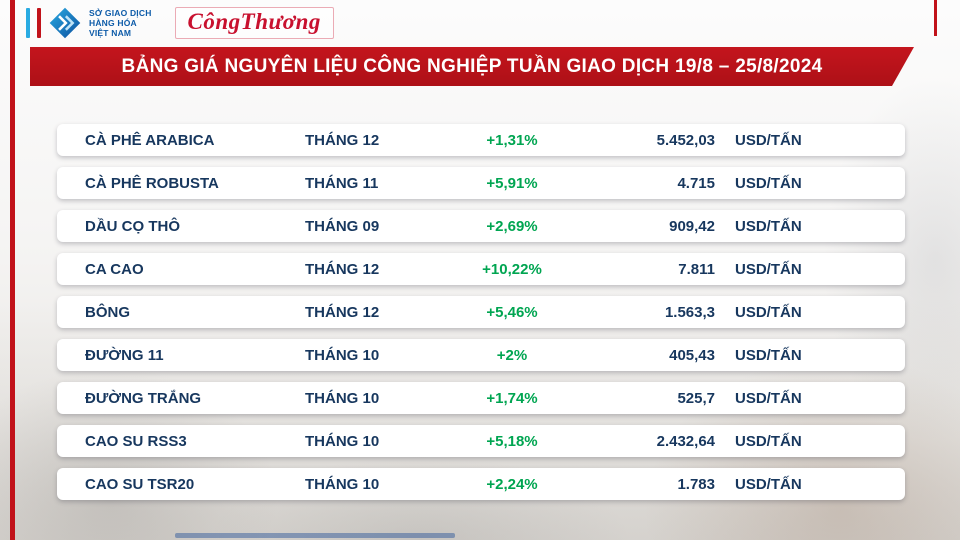  What do you see at coordinates (696, 269) in the screenshot?
I see `price-value: 7.811` at bounding box center [696, 269].